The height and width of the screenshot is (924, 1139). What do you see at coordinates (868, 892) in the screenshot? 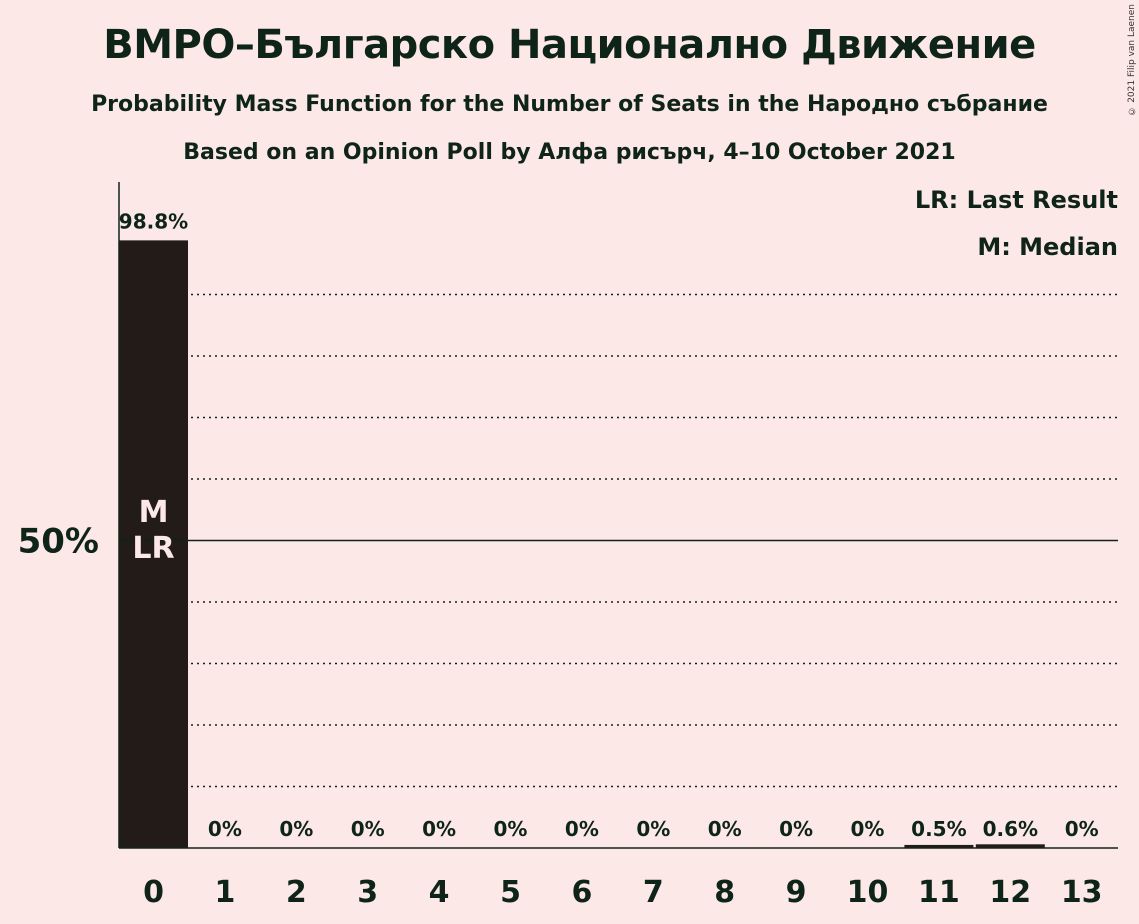
I see `x-tick-label: 10` at bounding box center [868, 892].